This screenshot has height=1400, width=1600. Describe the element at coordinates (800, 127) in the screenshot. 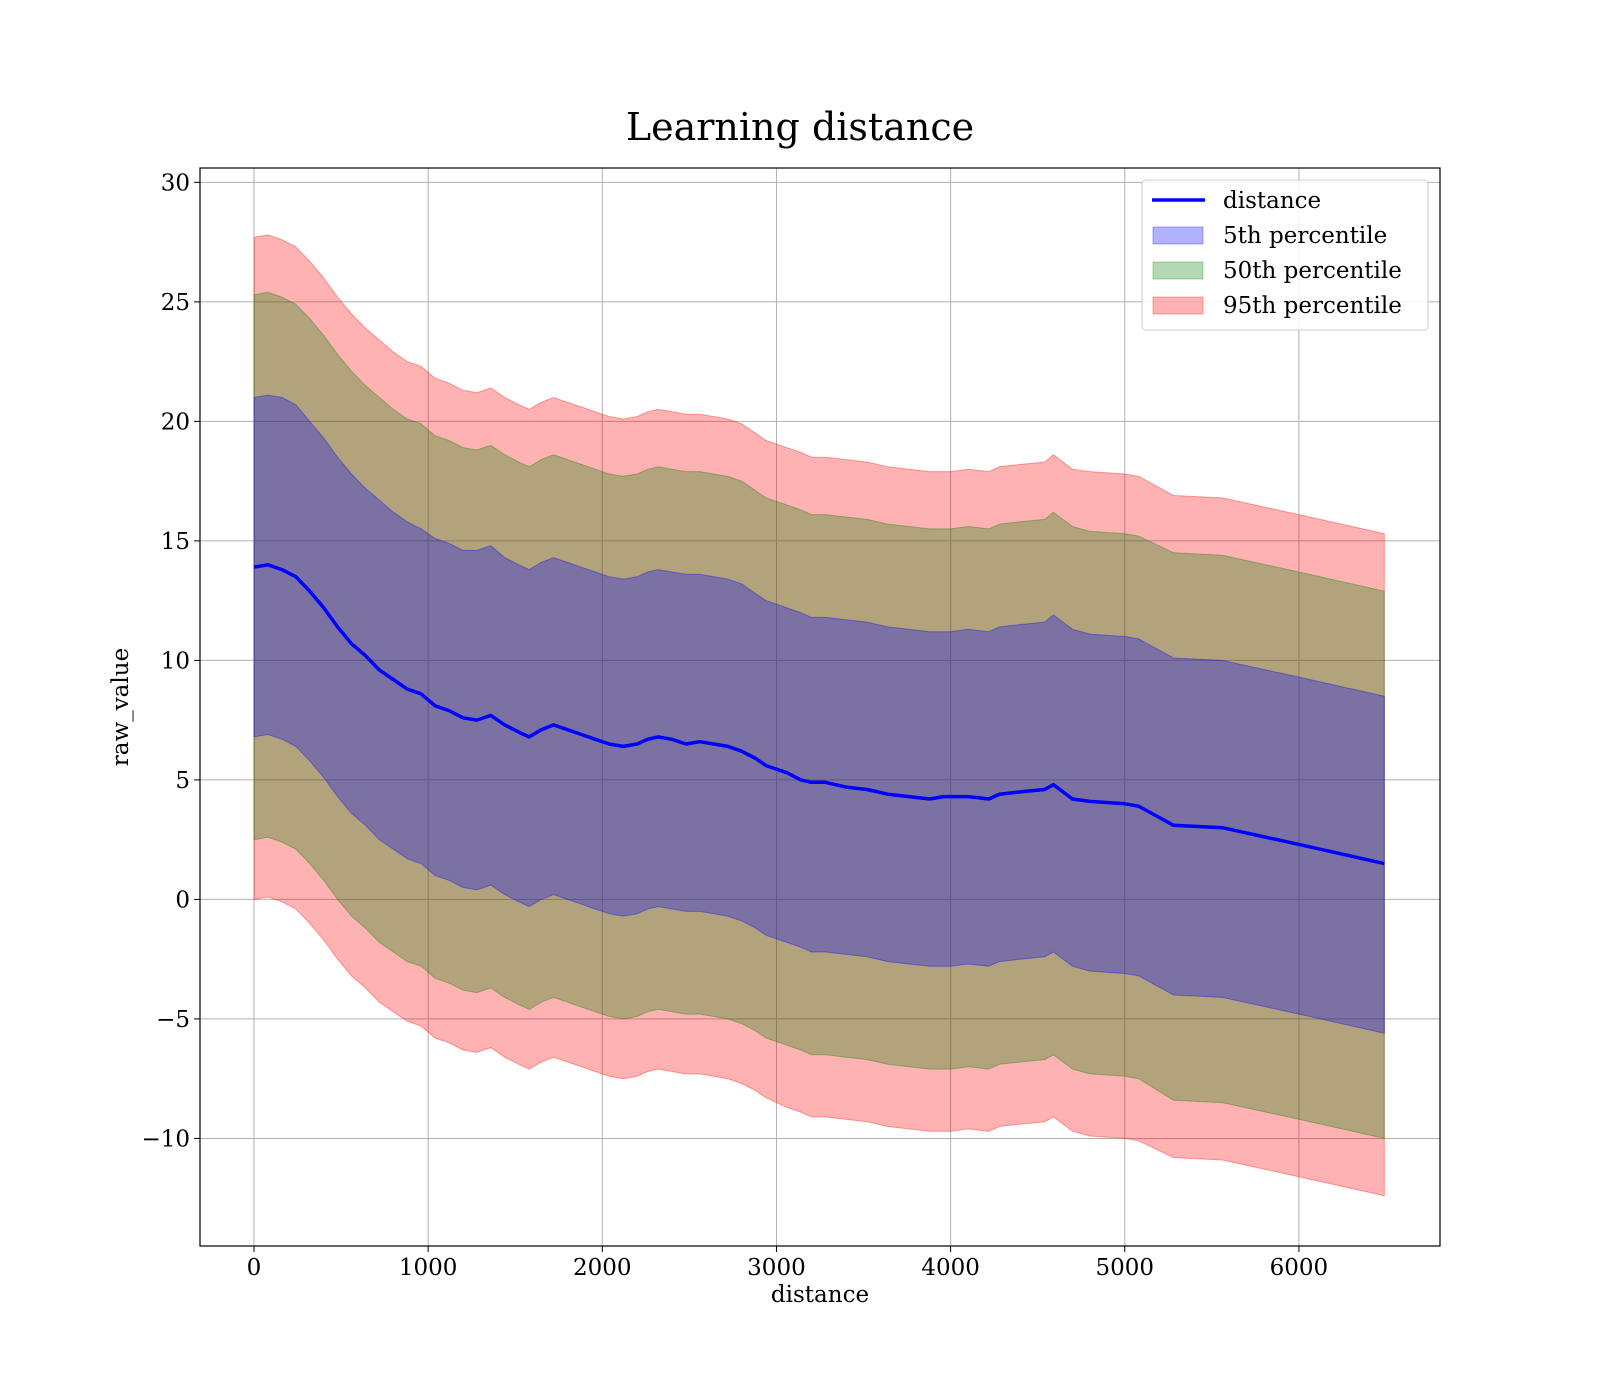

I see `chart-title: Learning distance` at that location.